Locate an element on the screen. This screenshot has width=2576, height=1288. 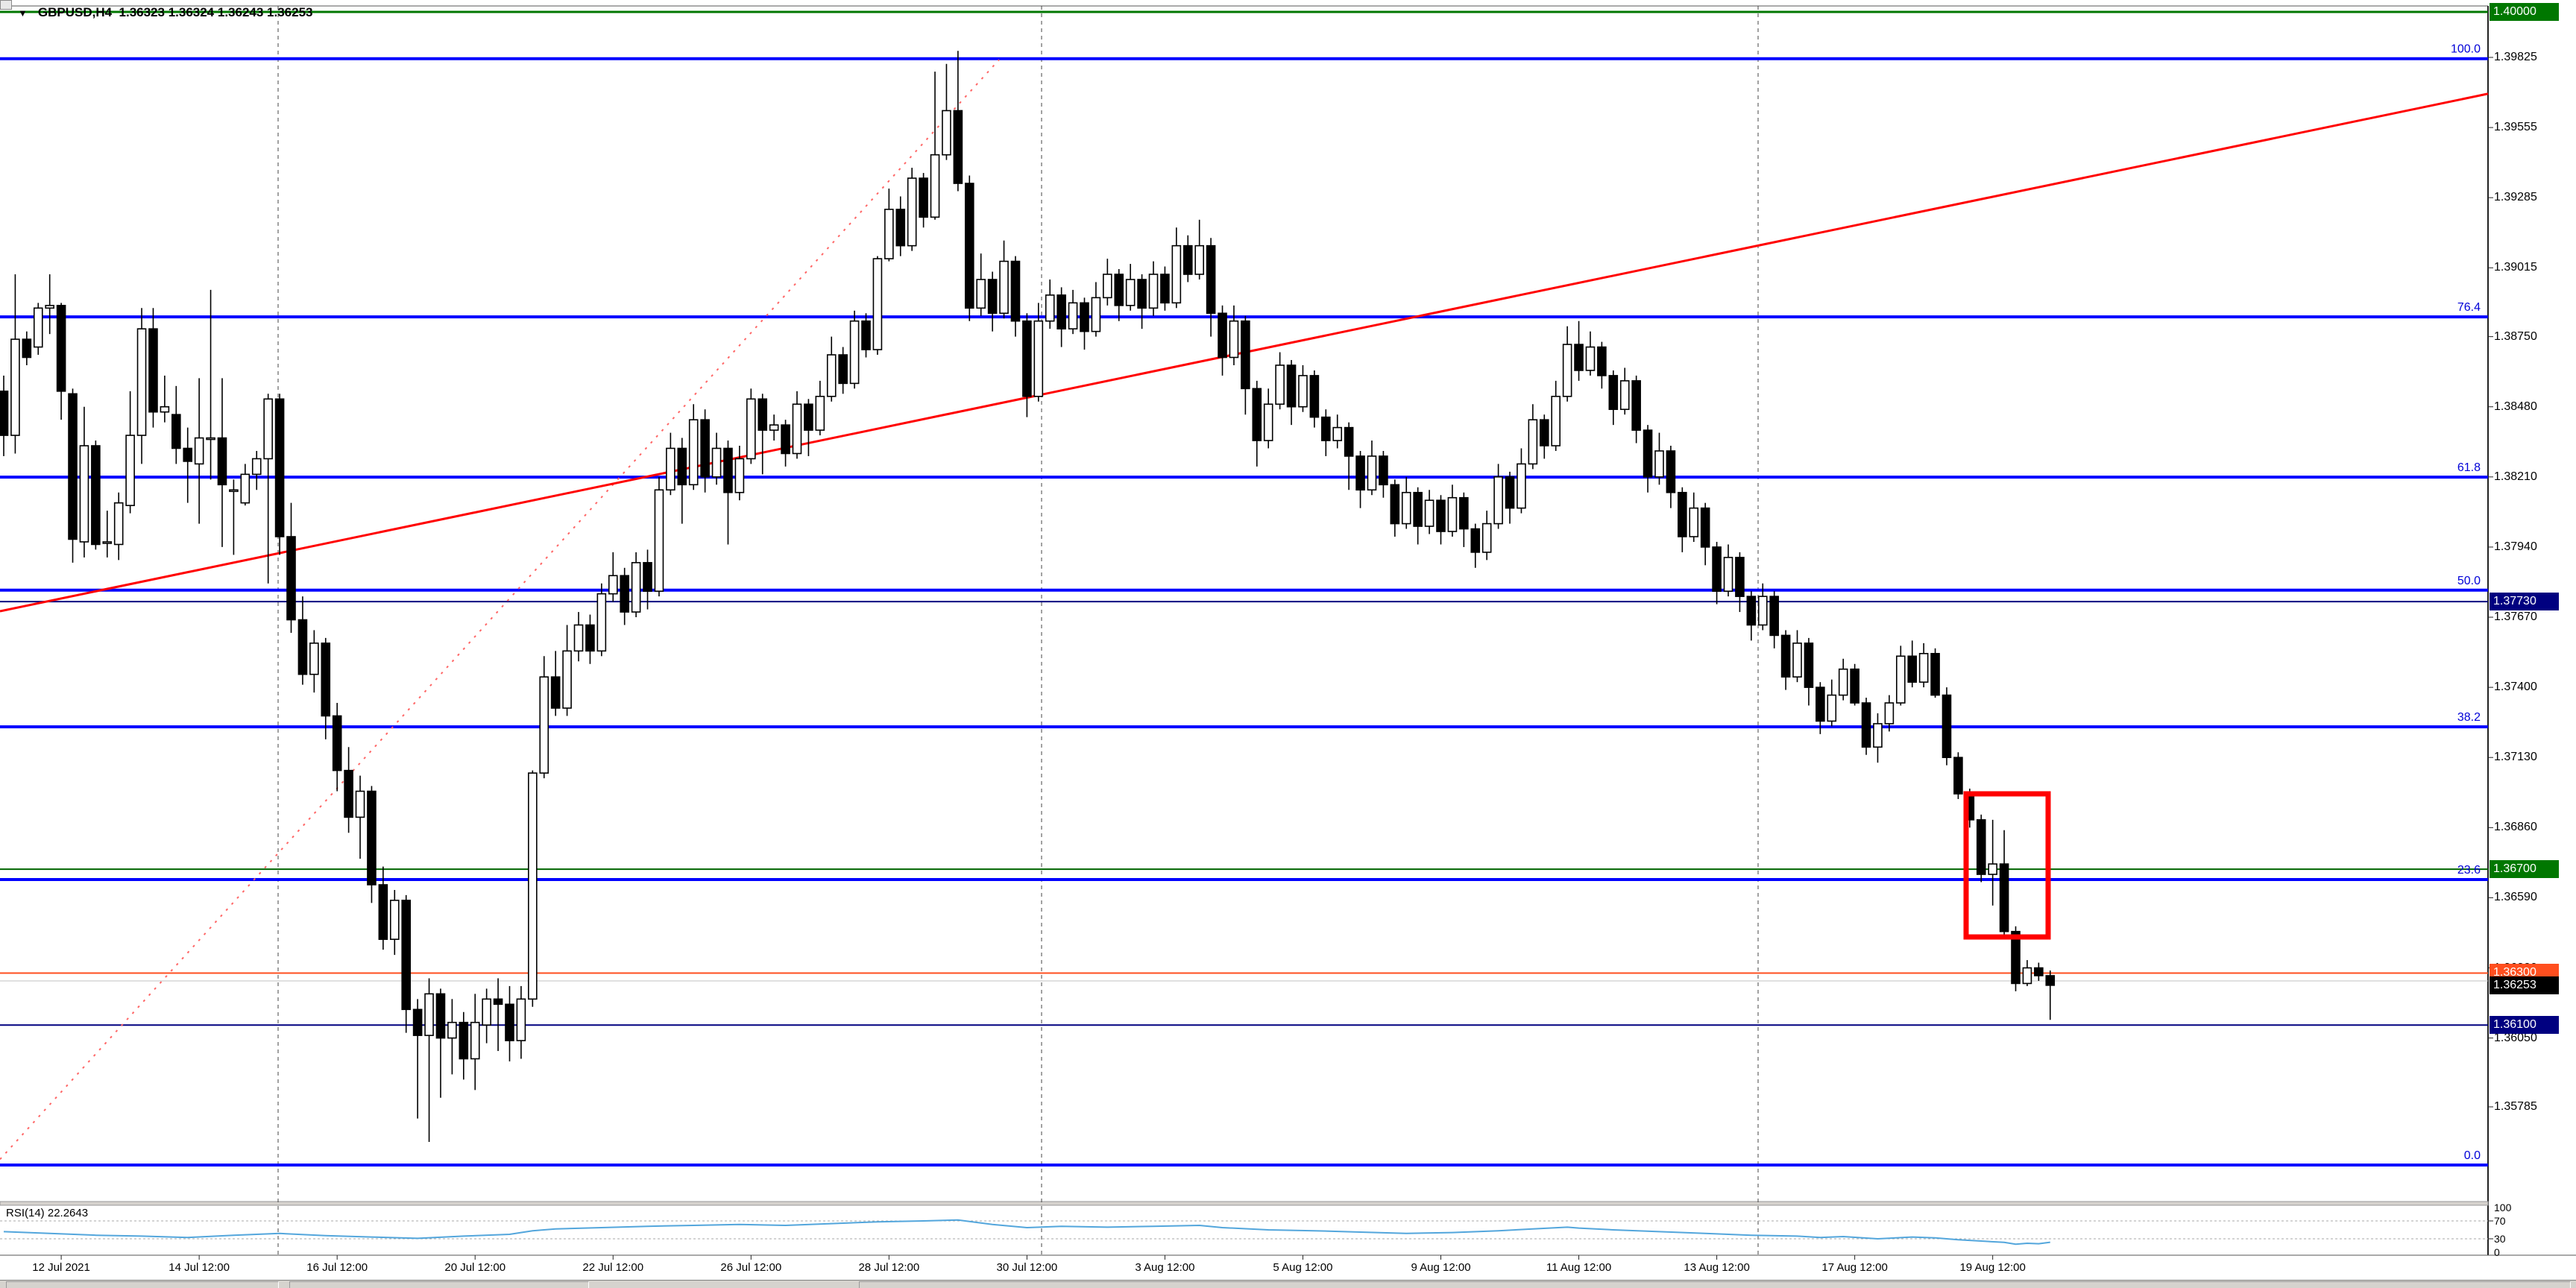
time-axis-label: 14 Jul 12:00 is located at coordinates (199, 1267).